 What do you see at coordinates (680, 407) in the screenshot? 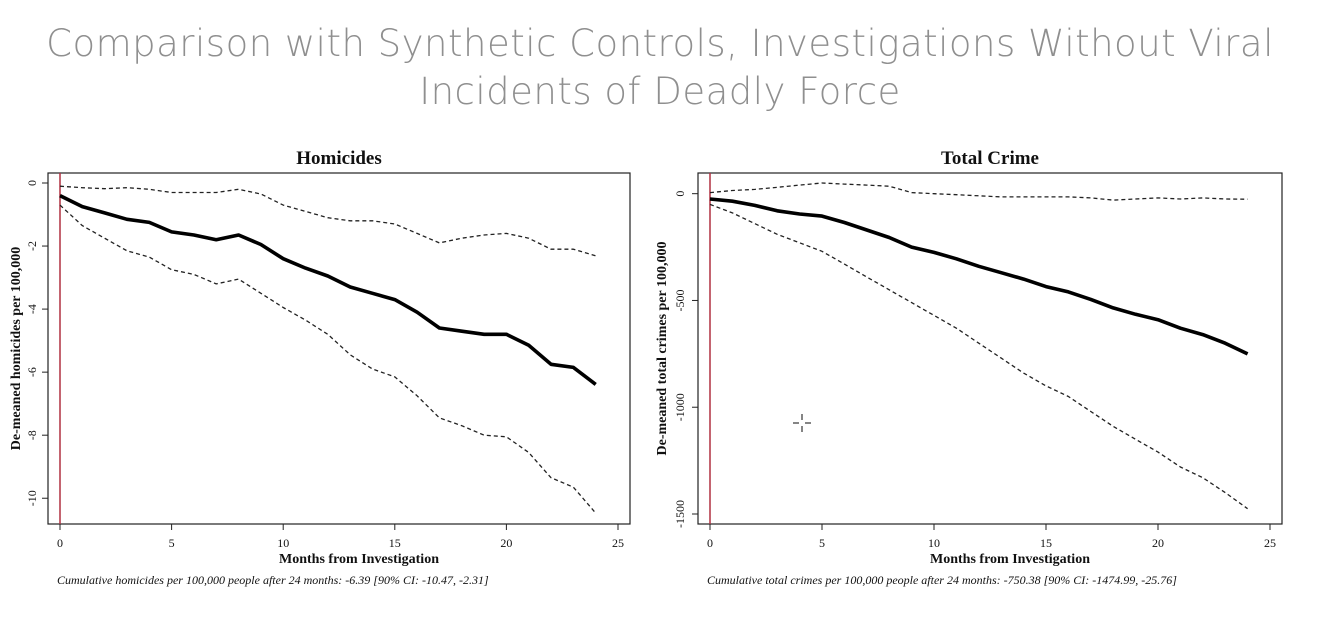
I see `y-tick-label: -1000` at bounding box center [680, 407].